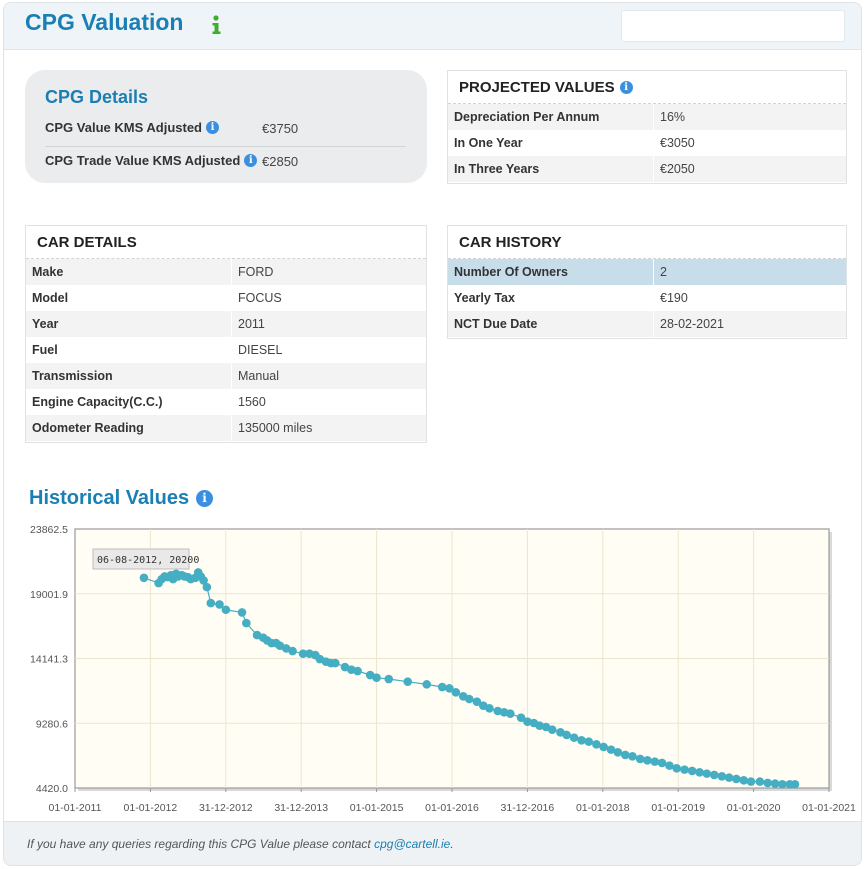 This screenshot has width=867, height=869. Describe the element at coordinates (377, 808) in the screenshot. I see `x-tick-label: 01-01-2015` at that location.